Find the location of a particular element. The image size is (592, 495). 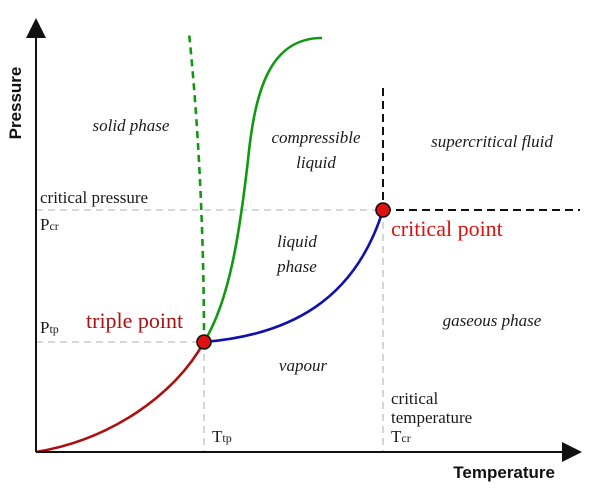

liquid-phase-label-line2: phase is located at coordinates (296, 266).